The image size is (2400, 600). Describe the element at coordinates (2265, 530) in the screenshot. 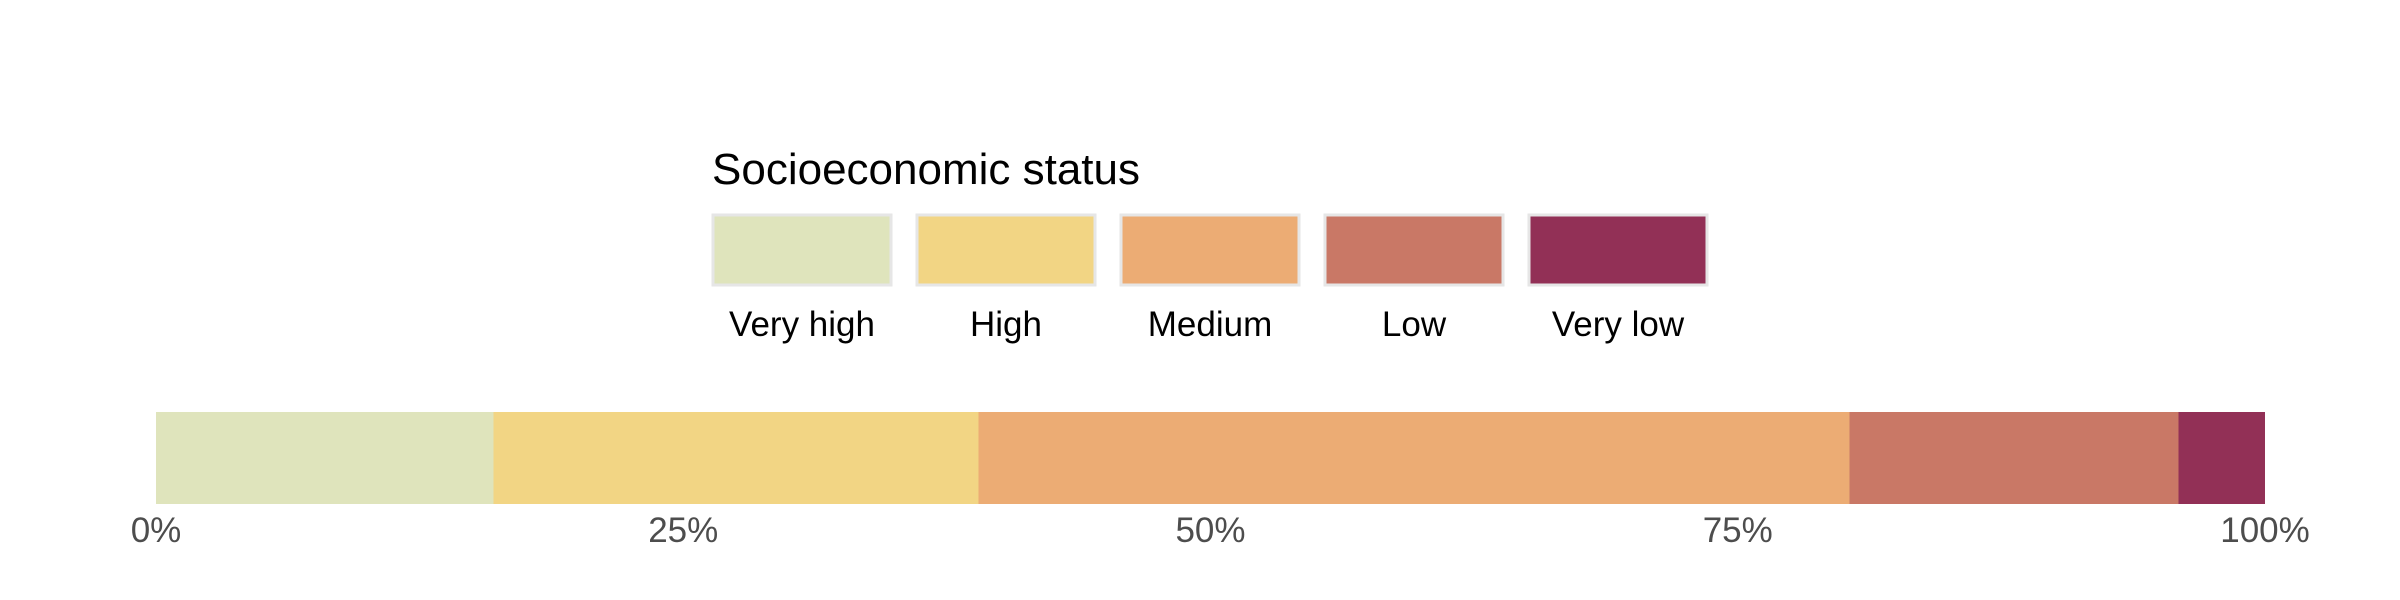

I see `x-tick-label: 100%` at that location.